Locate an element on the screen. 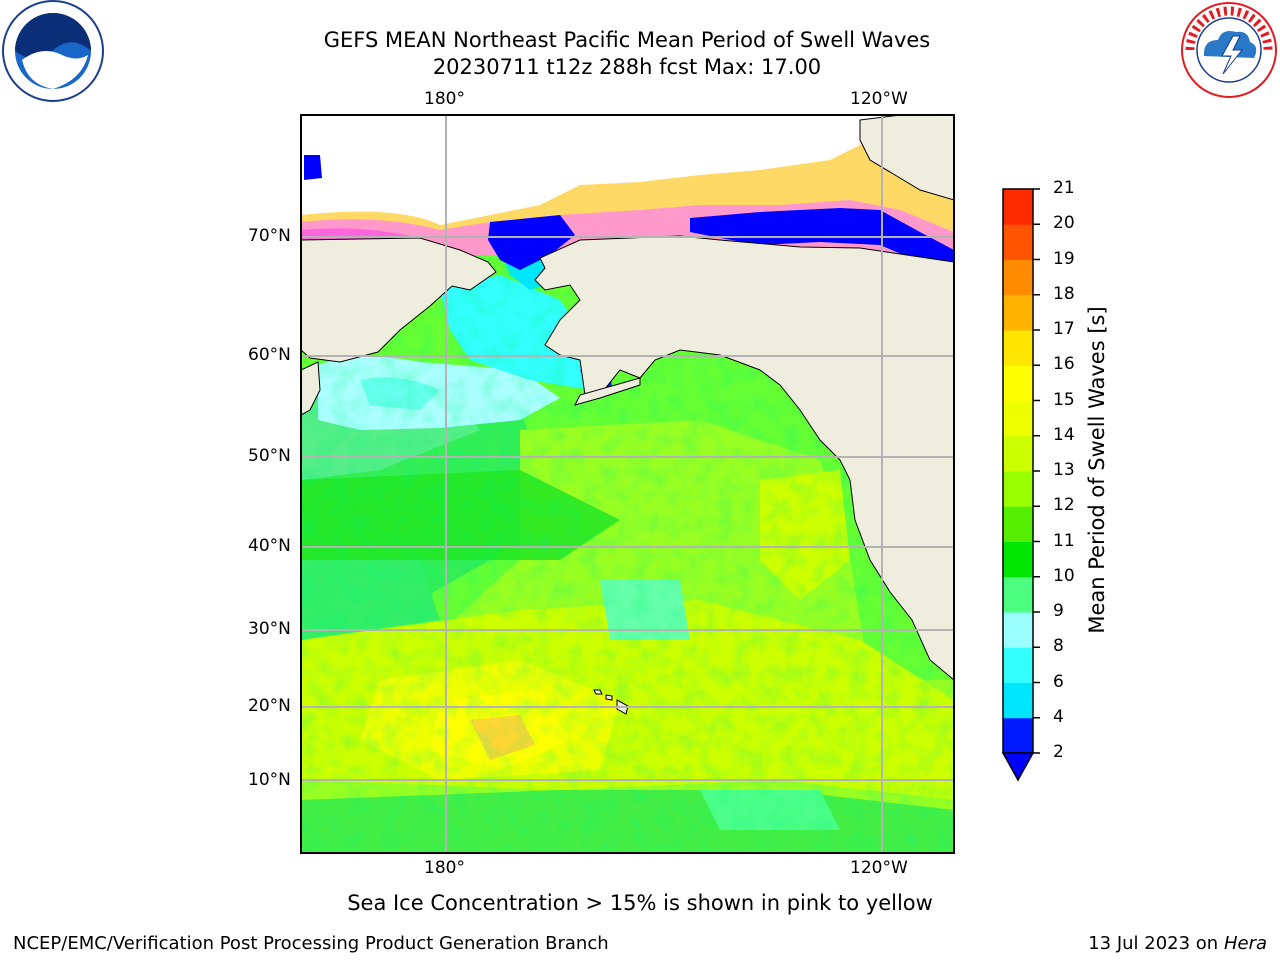 Image resolution: width=1280 pixels, height=960 pixels. lat-label-50n: 50°N is located at coordinates (269, 456).